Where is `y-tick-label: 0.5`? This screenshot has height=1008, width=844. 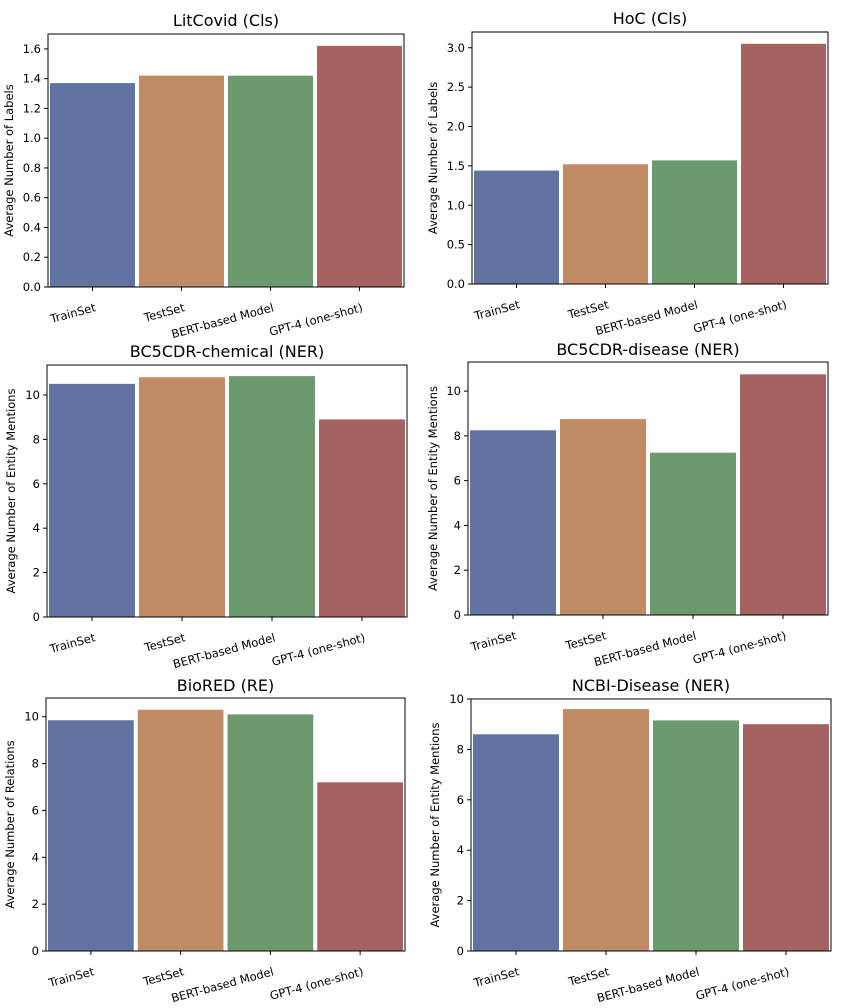
y-tick-label: 0.5 is located at coordinates (456, 245).